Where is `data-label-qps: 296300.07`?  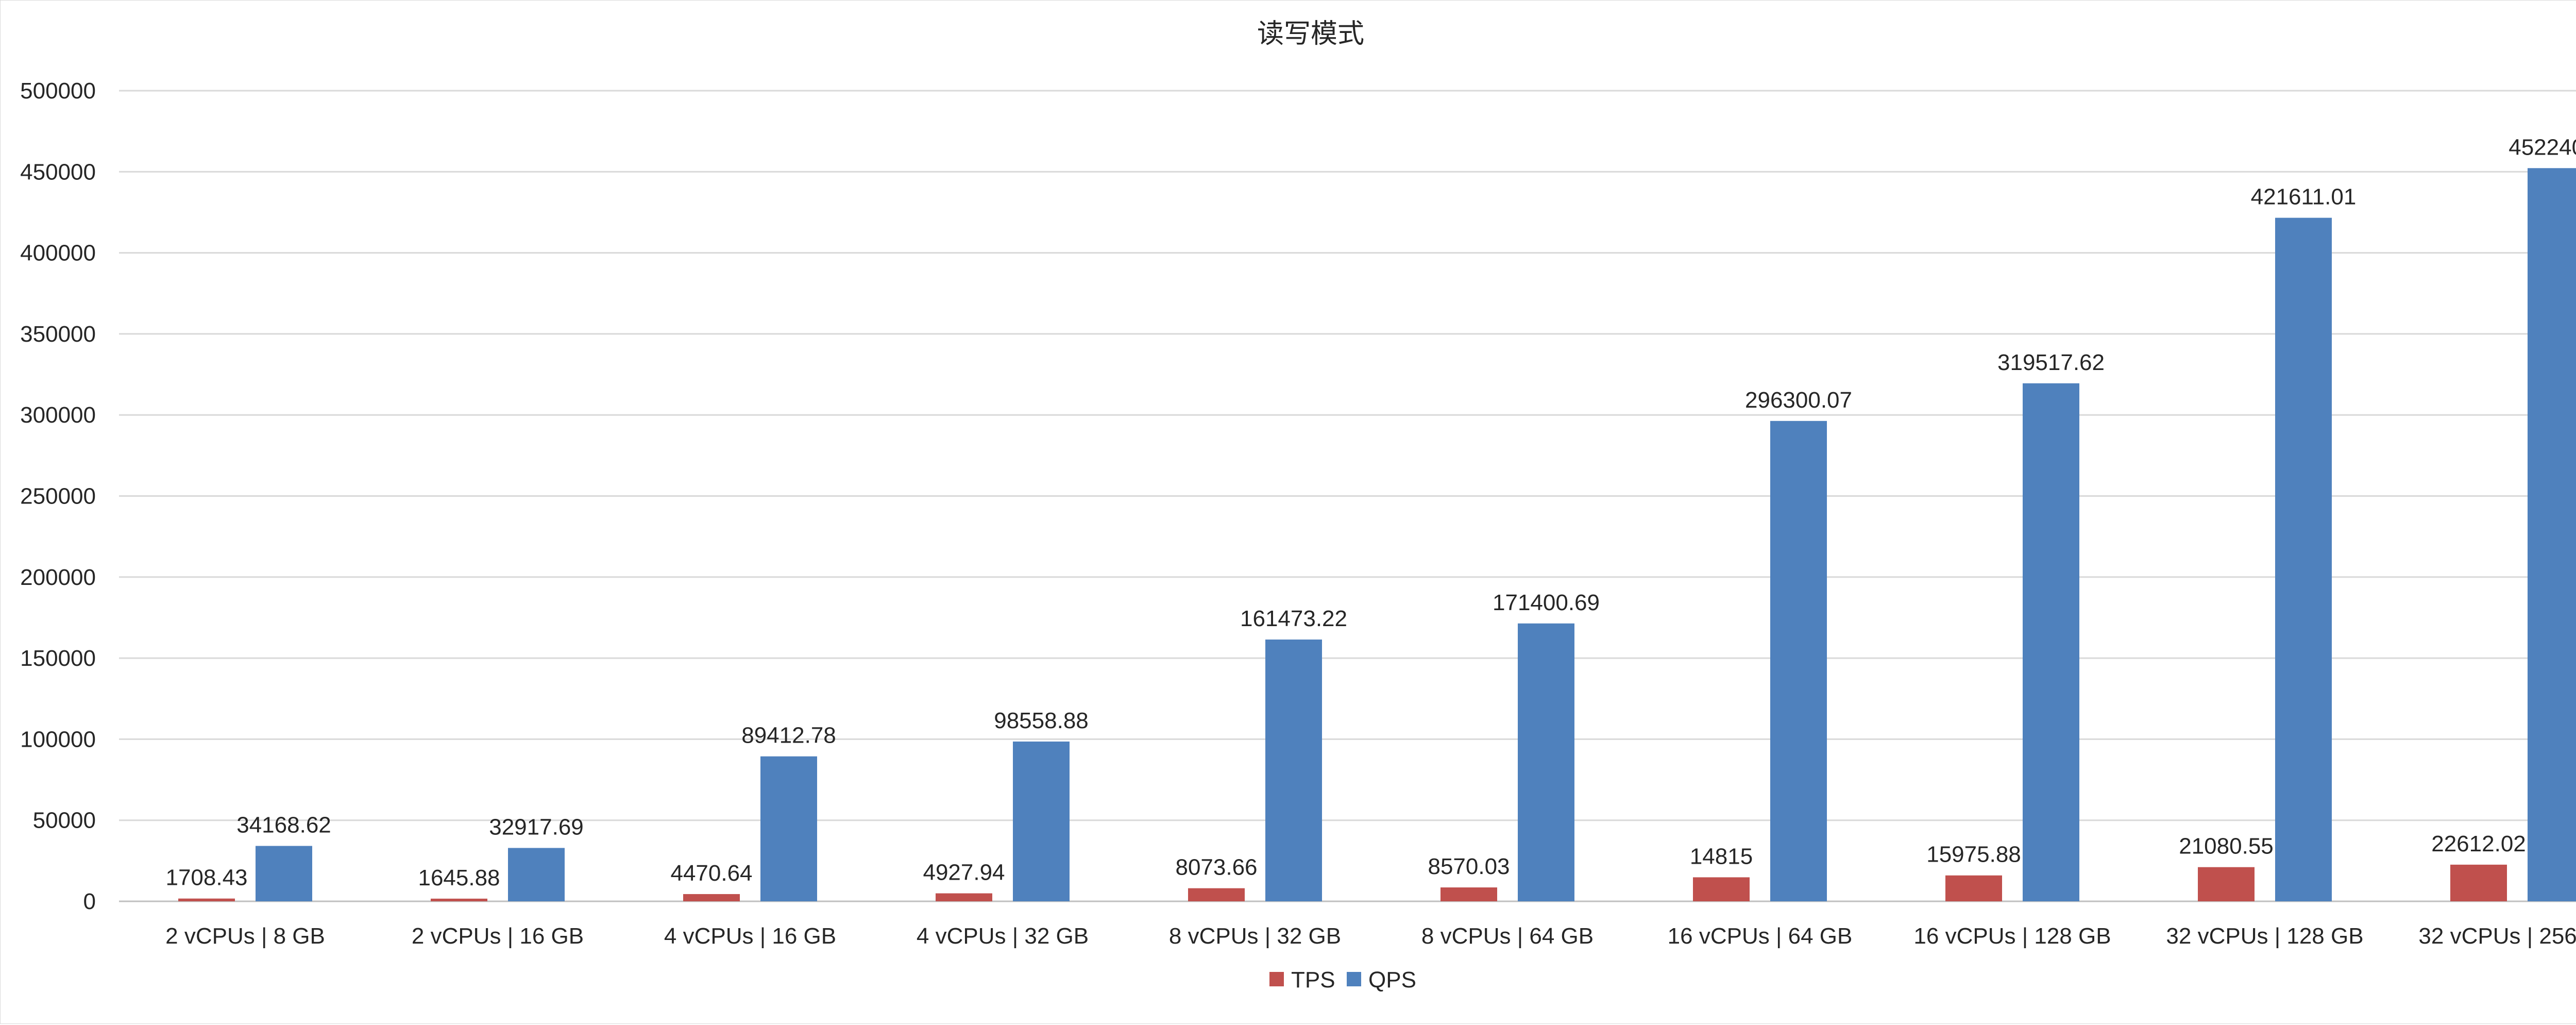 data-label-qps: 296300.07 is located at coordinates (1798, 400).